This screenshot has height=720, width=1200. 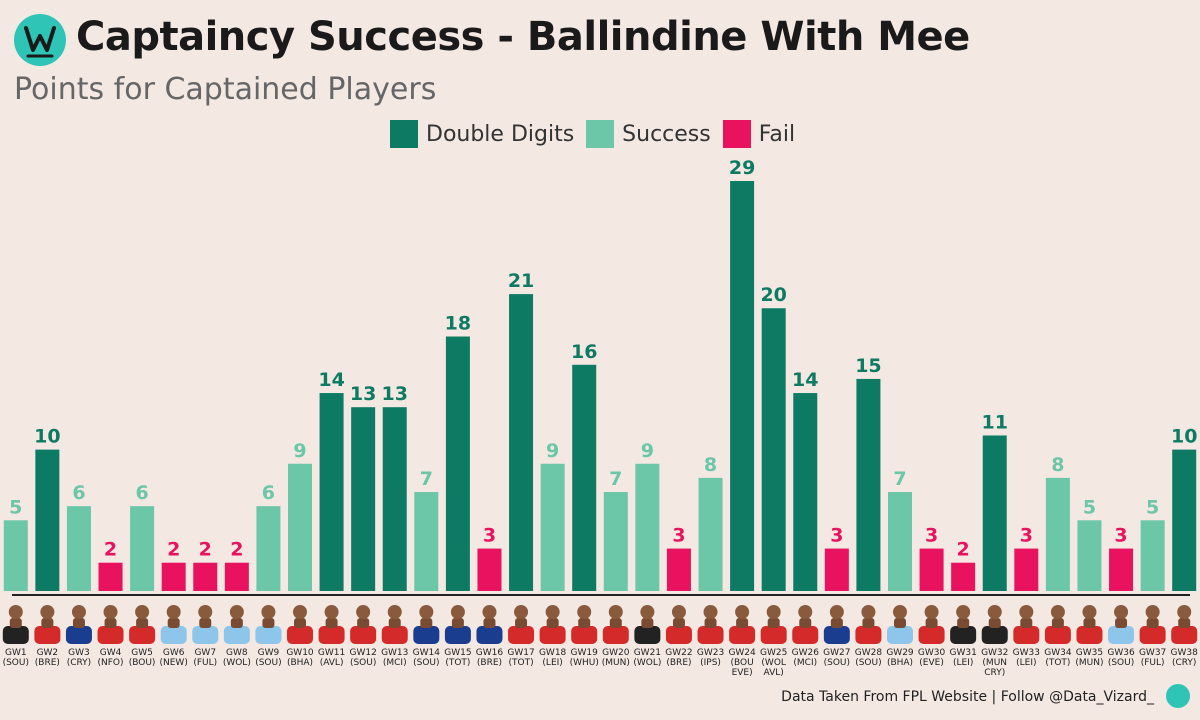 What do you see at coordinates (666, 134) in the screenshot?
I see `legend-label-success: Success` at bounding box center [666, 134].